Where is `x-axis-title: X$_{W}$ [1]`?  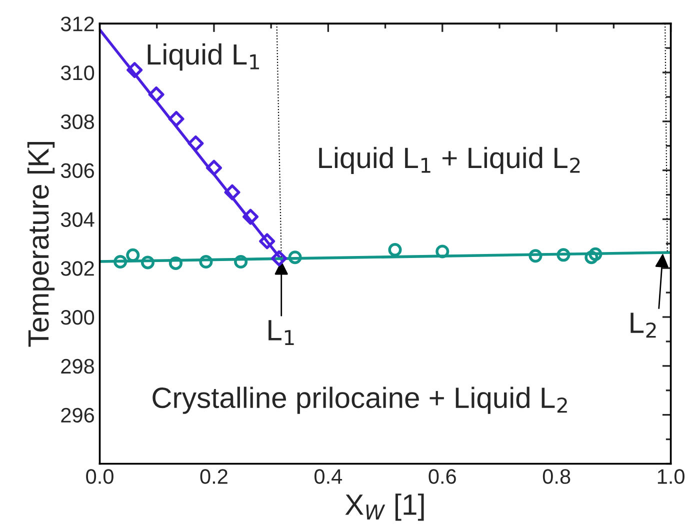
x-axis-title: X$_{W}$ [1] is located at coordinates (384, 507).